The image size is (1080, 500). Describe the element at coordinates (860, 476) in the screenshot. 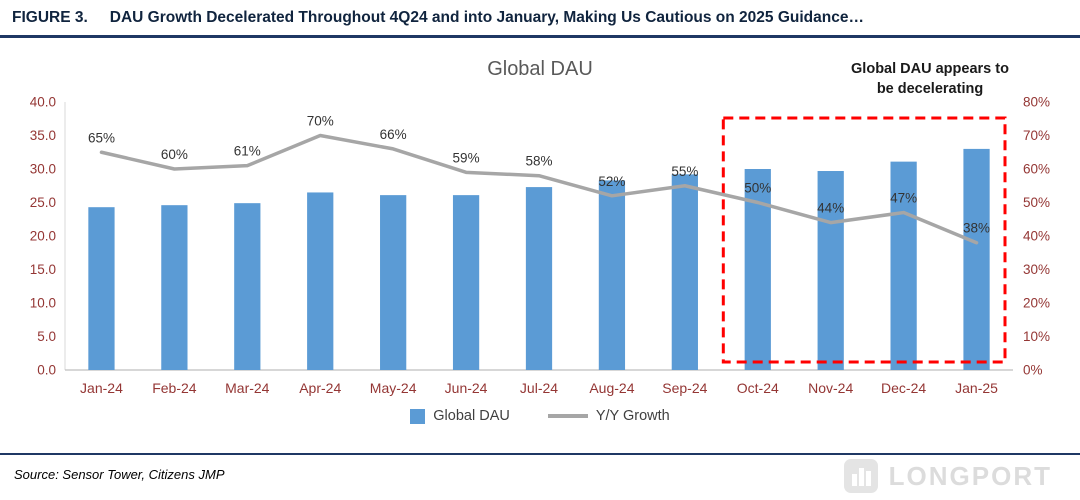

I see `longport-logo-icon` at that location.